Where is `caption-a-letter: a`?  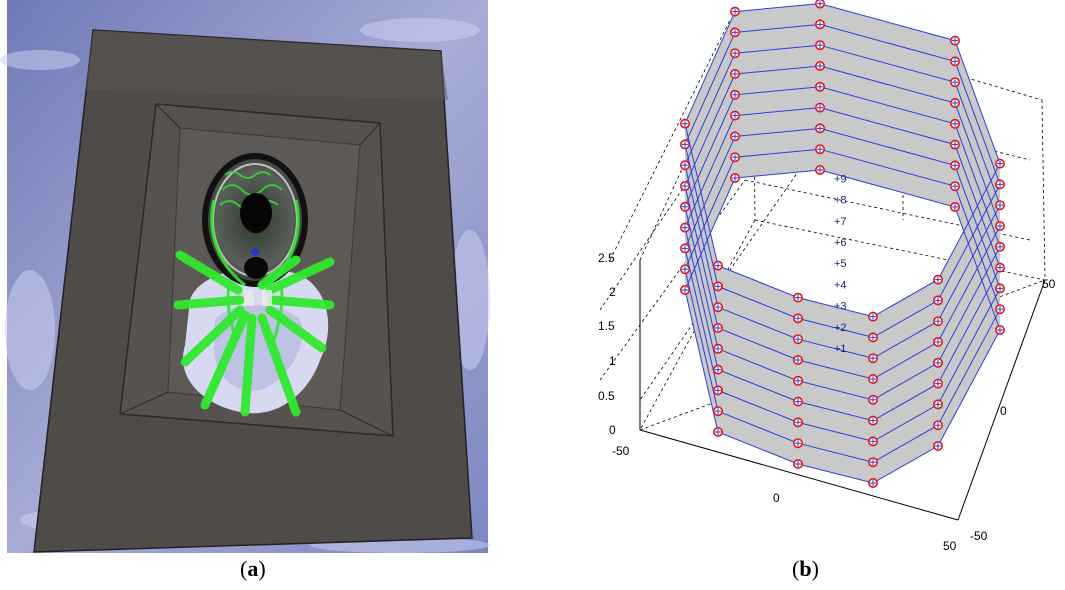
caption-a-letter: a is located at coordinates (253, 568).